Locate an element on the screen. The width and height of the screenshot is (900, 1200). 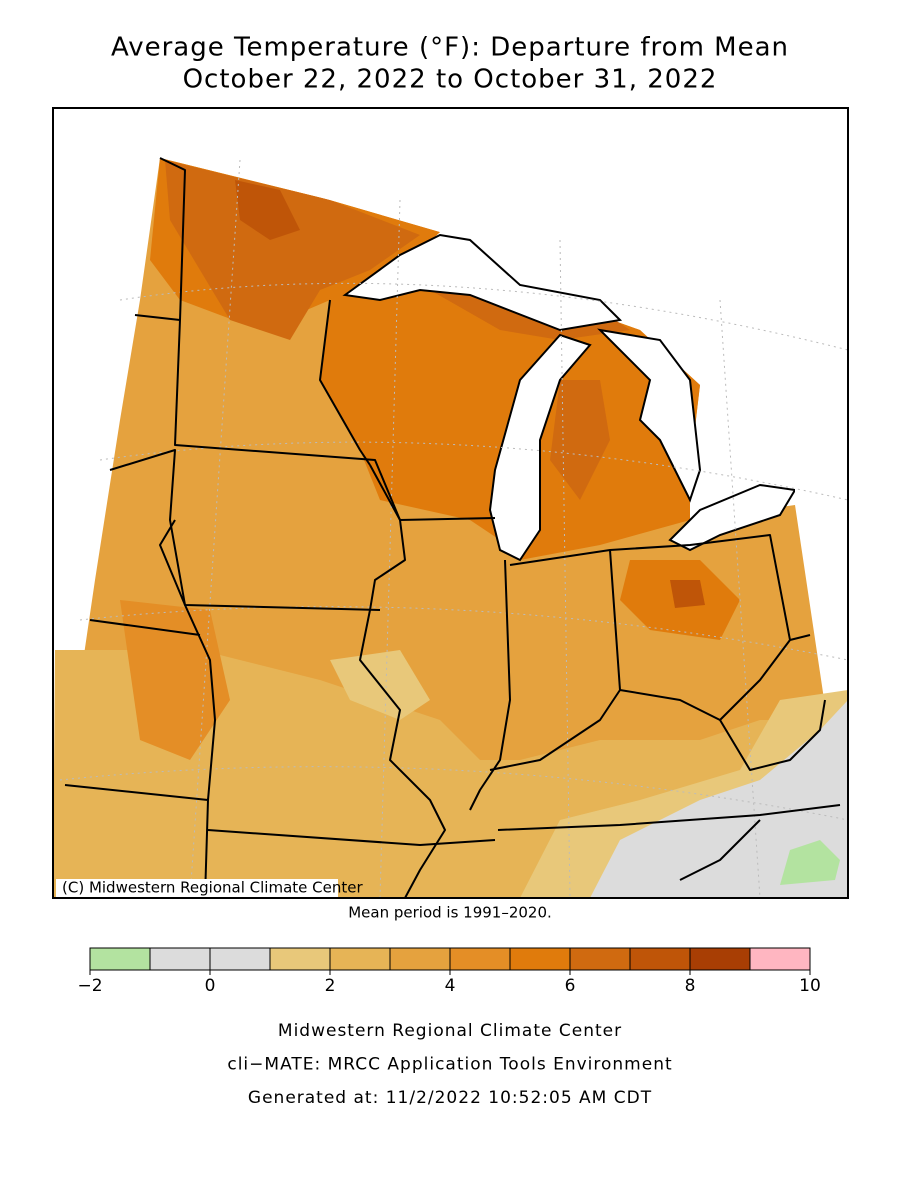
legend-tick-label: 0 is located at coordinates (210, 986).